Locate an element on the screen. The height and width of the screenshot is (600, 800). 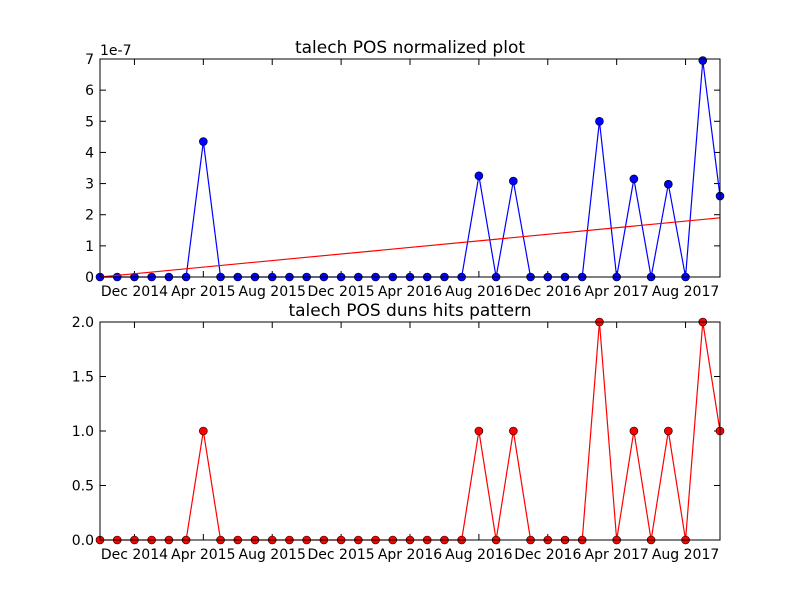
y-tick-label: 1.5 is located at coordinates (83, 378).